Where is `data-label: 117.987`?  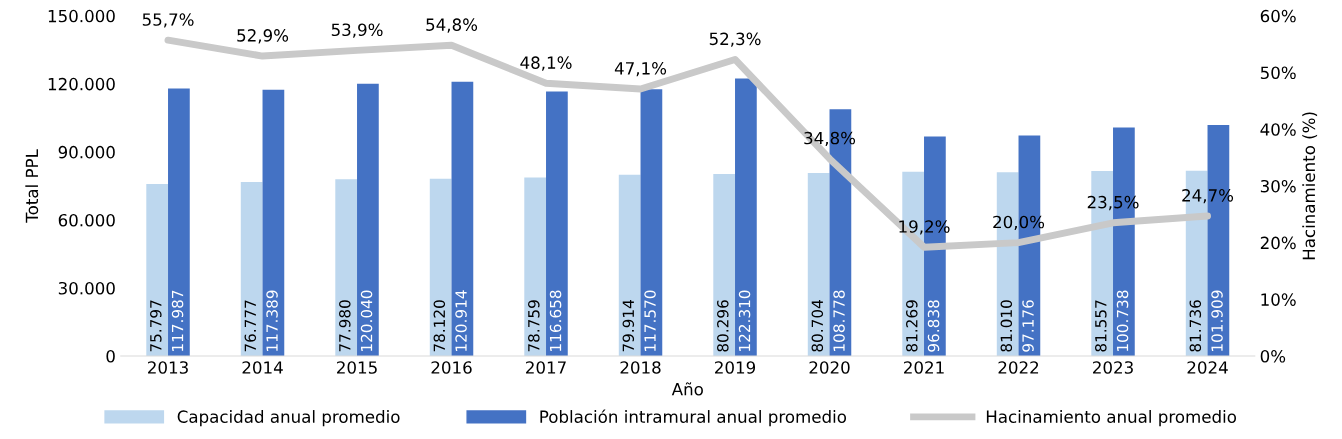
data-label: 117.987 is located at coordinates (177, 320).